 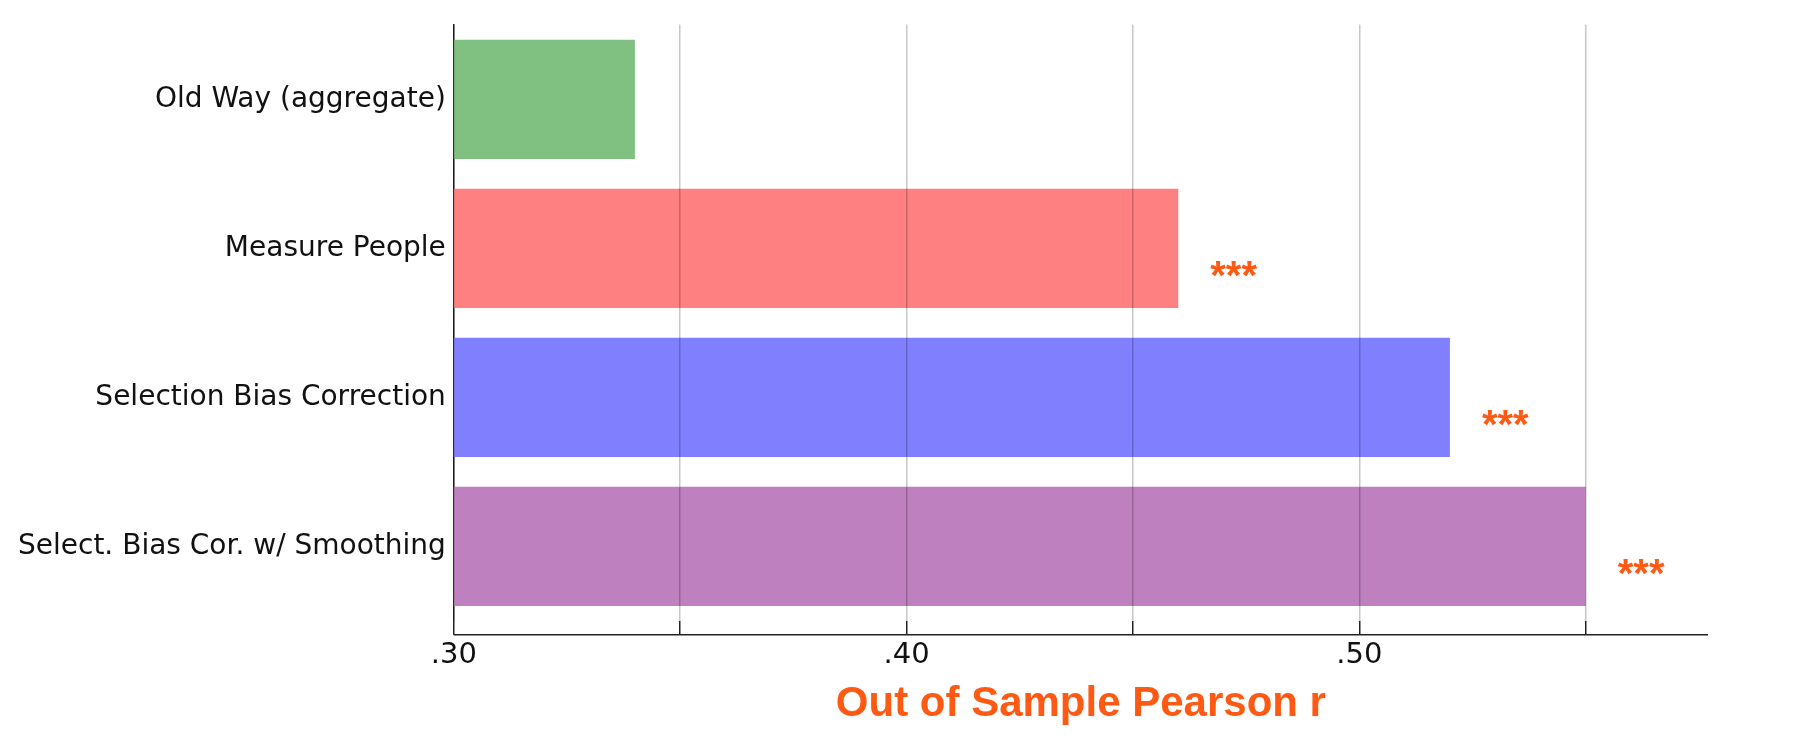 I want to click on x-tick-label: .50, so click(x=1359, y=652).